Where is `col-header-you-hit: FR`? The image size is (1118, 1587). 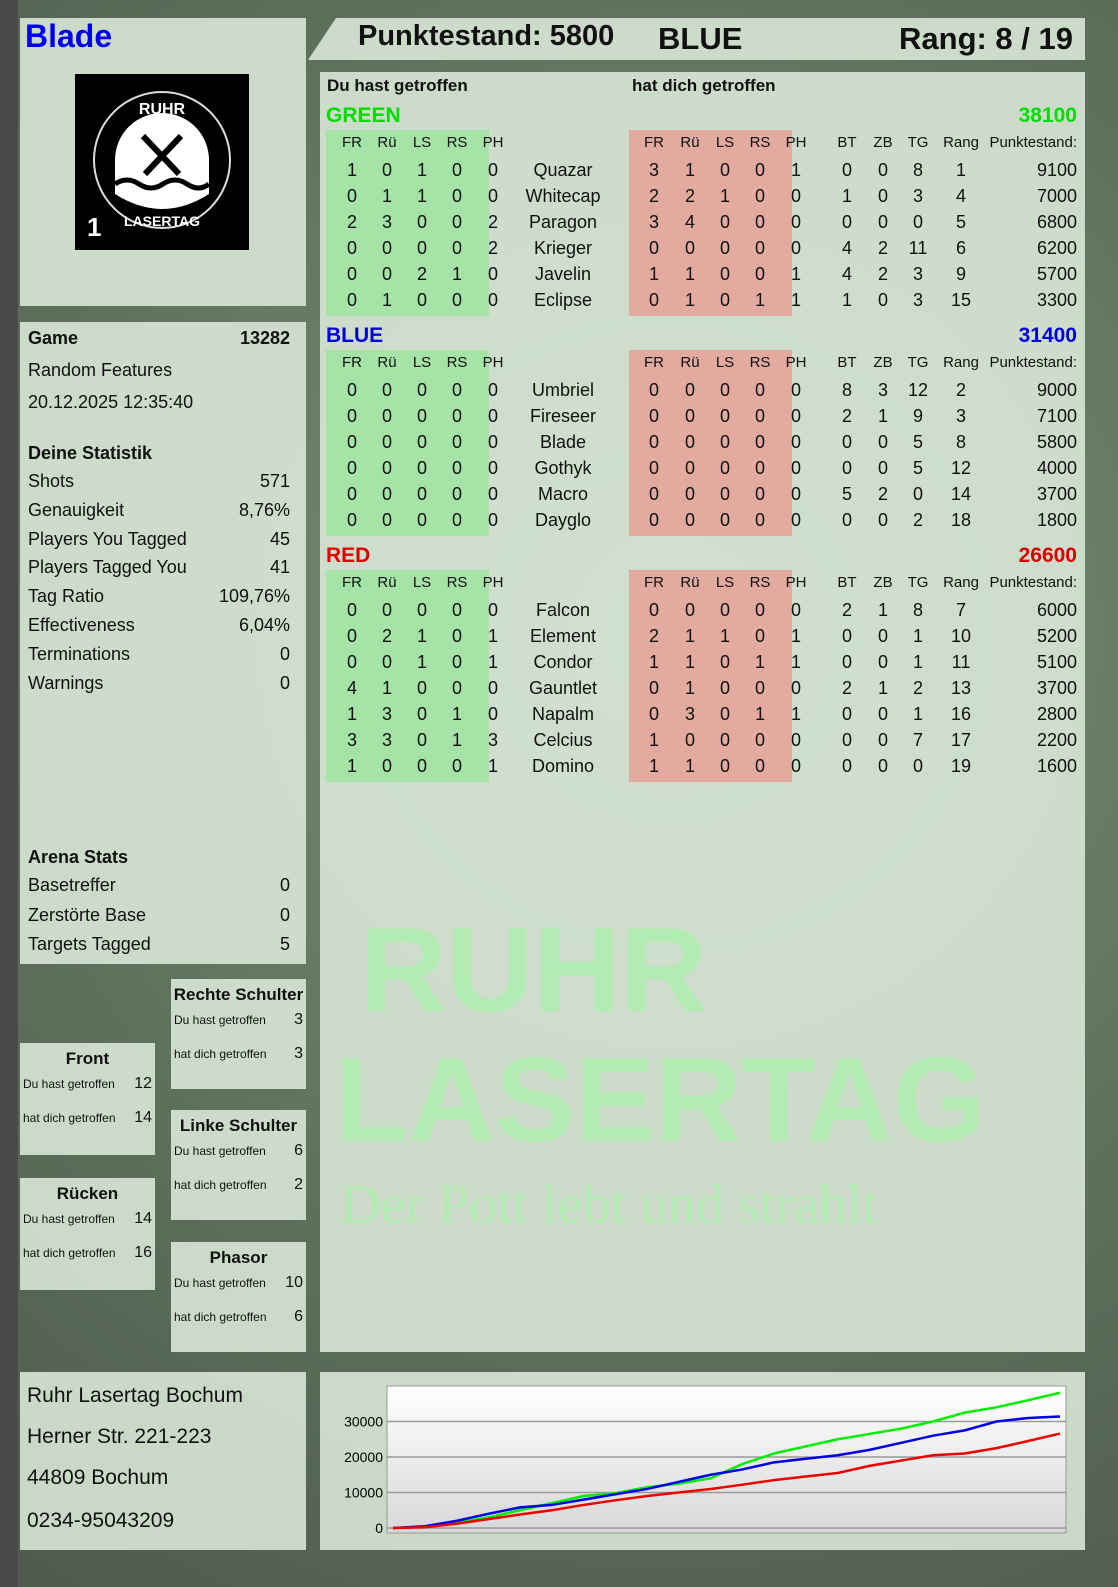 col-header-you-hit: FR is located at coordinates (352, 142).